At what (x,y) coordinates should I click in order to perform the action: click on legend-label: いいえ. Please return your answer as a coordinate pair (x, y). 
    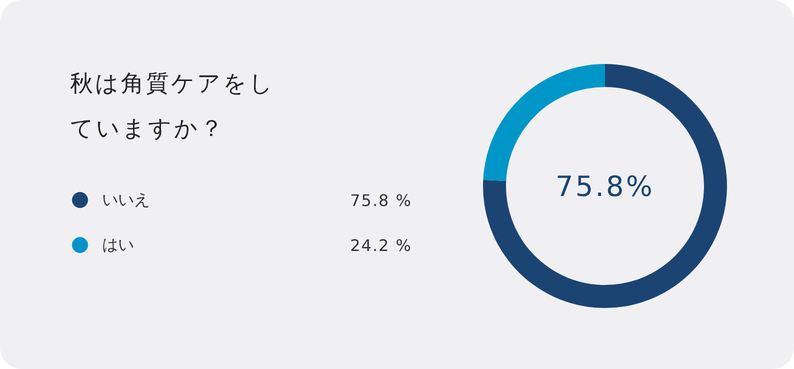
    Looking at the image, I should click on (126, 200).